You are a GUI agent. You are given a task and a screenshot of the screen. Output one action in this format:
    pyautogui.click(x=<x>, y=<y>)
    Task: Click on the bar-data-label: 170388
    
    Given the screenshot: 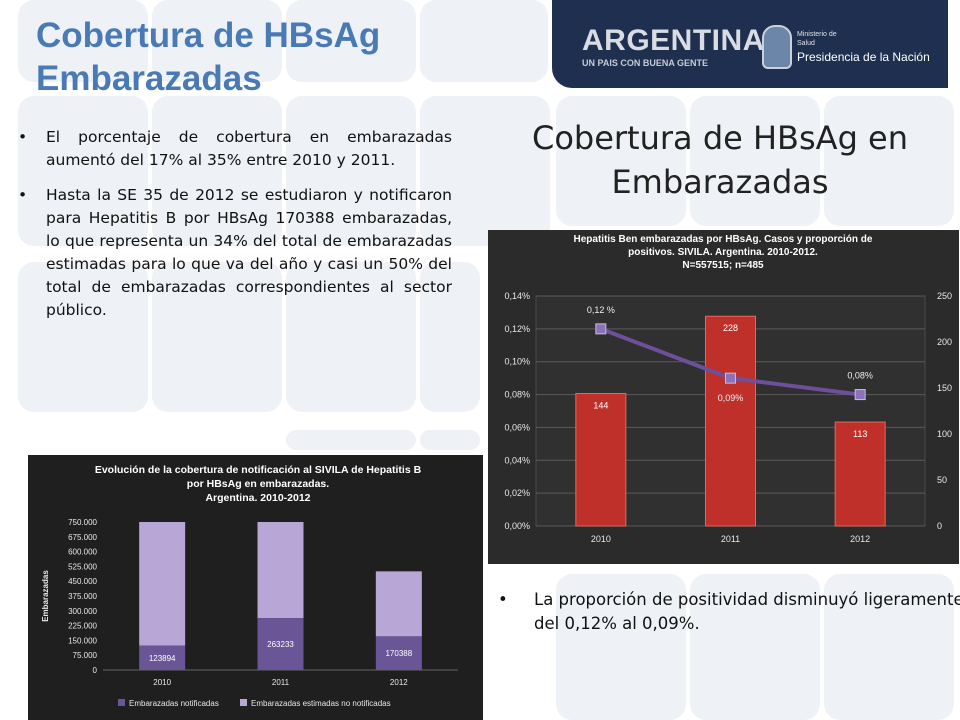 What is the action you would take?
    pyautogui.click(x=398, y=653)
    